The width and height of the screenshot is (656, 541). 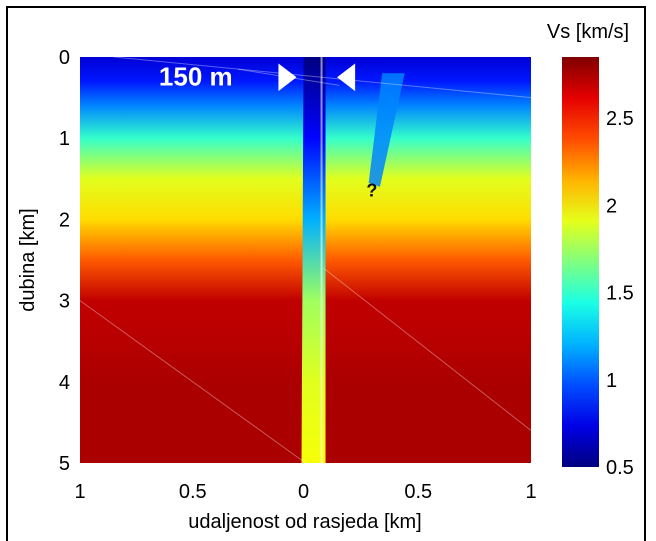 What do you see at coordinates (346, 77) in the screenshot?
I see `left-pointing-arrow-icon` at bounding box center [346, 77].